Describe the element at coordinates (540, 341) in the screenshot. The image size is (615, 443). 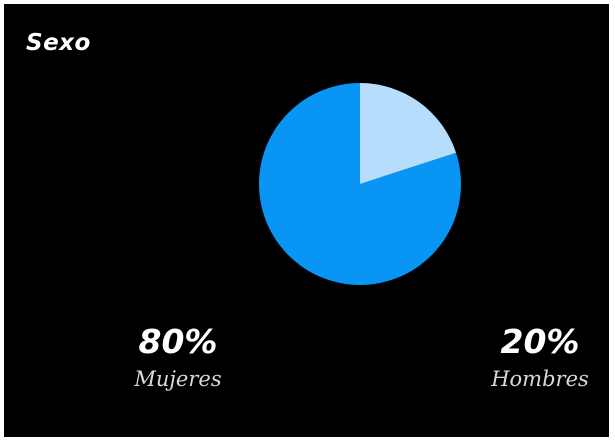
I see `stat-hombres-value: 20%` at that location.